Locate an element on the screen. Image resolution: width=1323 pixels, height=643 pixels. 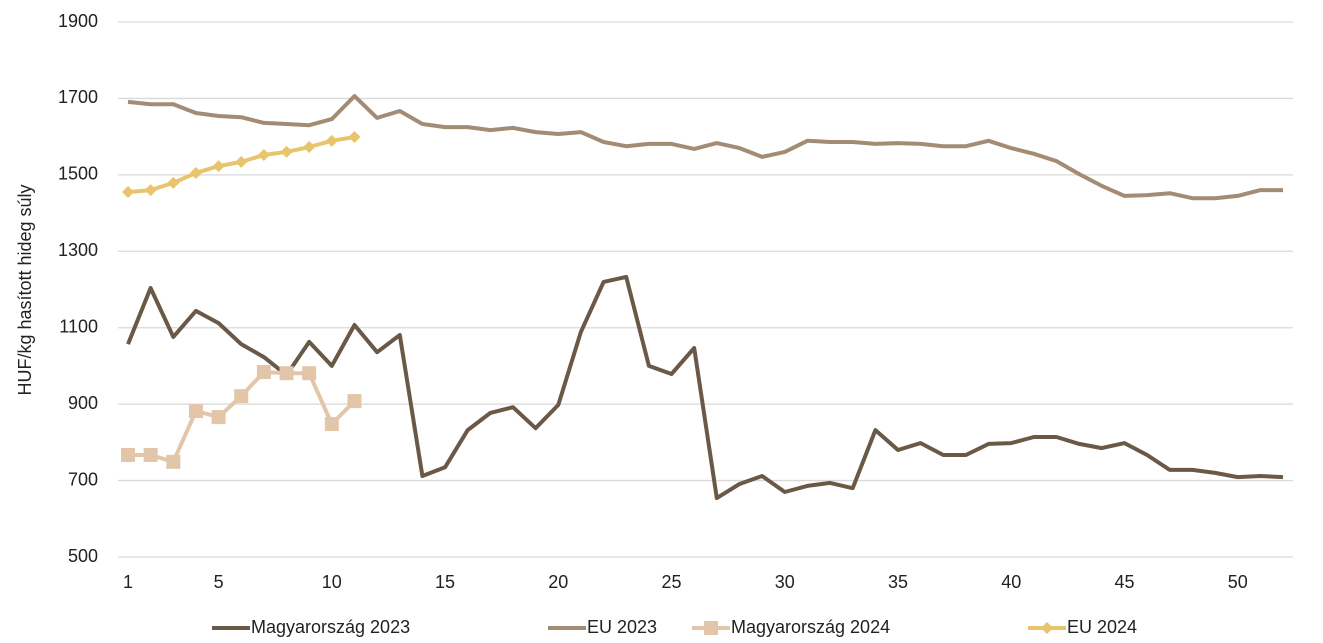
x-tick-label: 25 is located at coordinates (672, 582).